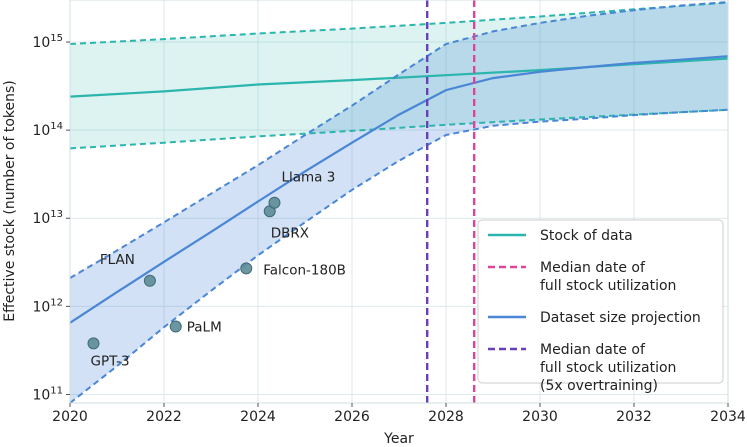 The height and width of the screenshot is (447, 747). Describe the element at coordinates (399, 414) in the screenshot. I see `x-axis-ticks: 2020 2022 2024 2026 2028 2030 2032 2034` at that location.